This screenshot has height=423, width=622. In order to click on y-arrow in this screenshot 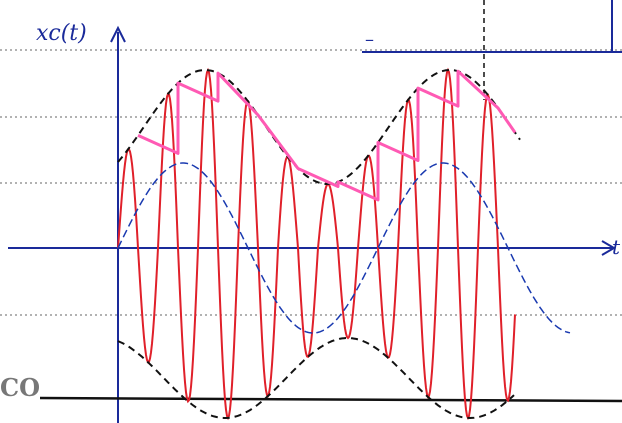, I will do `click(118, 34)`.